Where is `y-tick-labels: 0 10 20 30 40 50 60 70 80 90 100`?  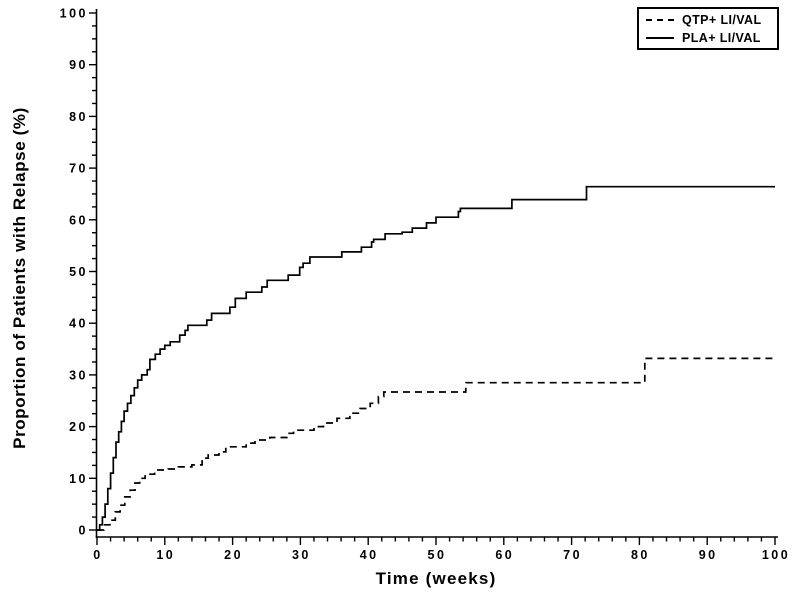
y-tick-labels: 0 10 20 30 40 50 60 70 80 90 100 is located at coordinates (74, 272).